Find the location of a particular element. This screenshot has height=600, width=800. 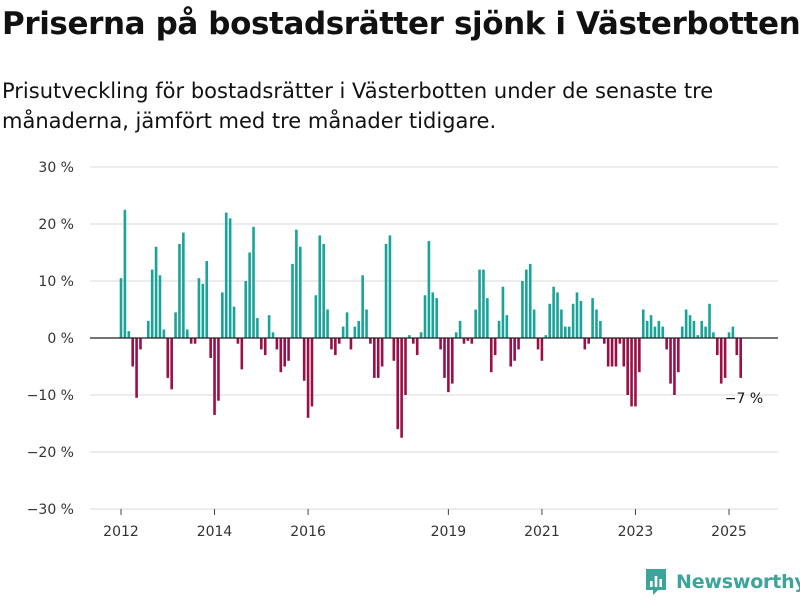

end-value-label: −7 % is located at coordinates (744, 399).